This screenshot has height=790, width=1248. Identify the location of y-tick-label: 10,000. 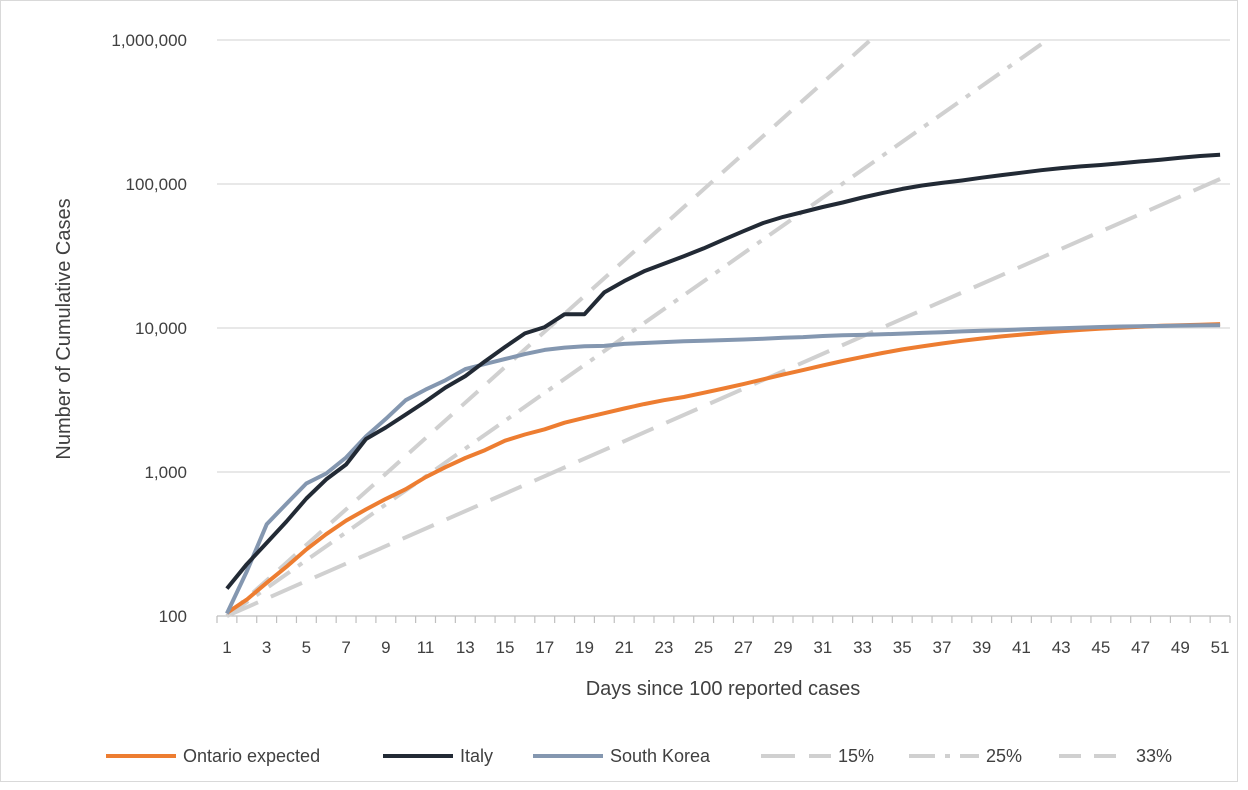
(161, 328).